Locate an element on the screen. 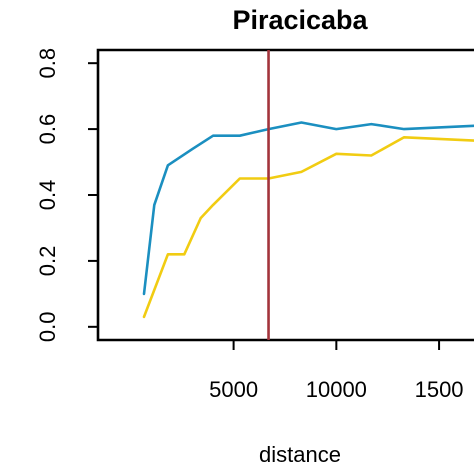 This screenshot has height=474, width=474. y-tick-label: 0.0 is located at coordinates (47, 327).